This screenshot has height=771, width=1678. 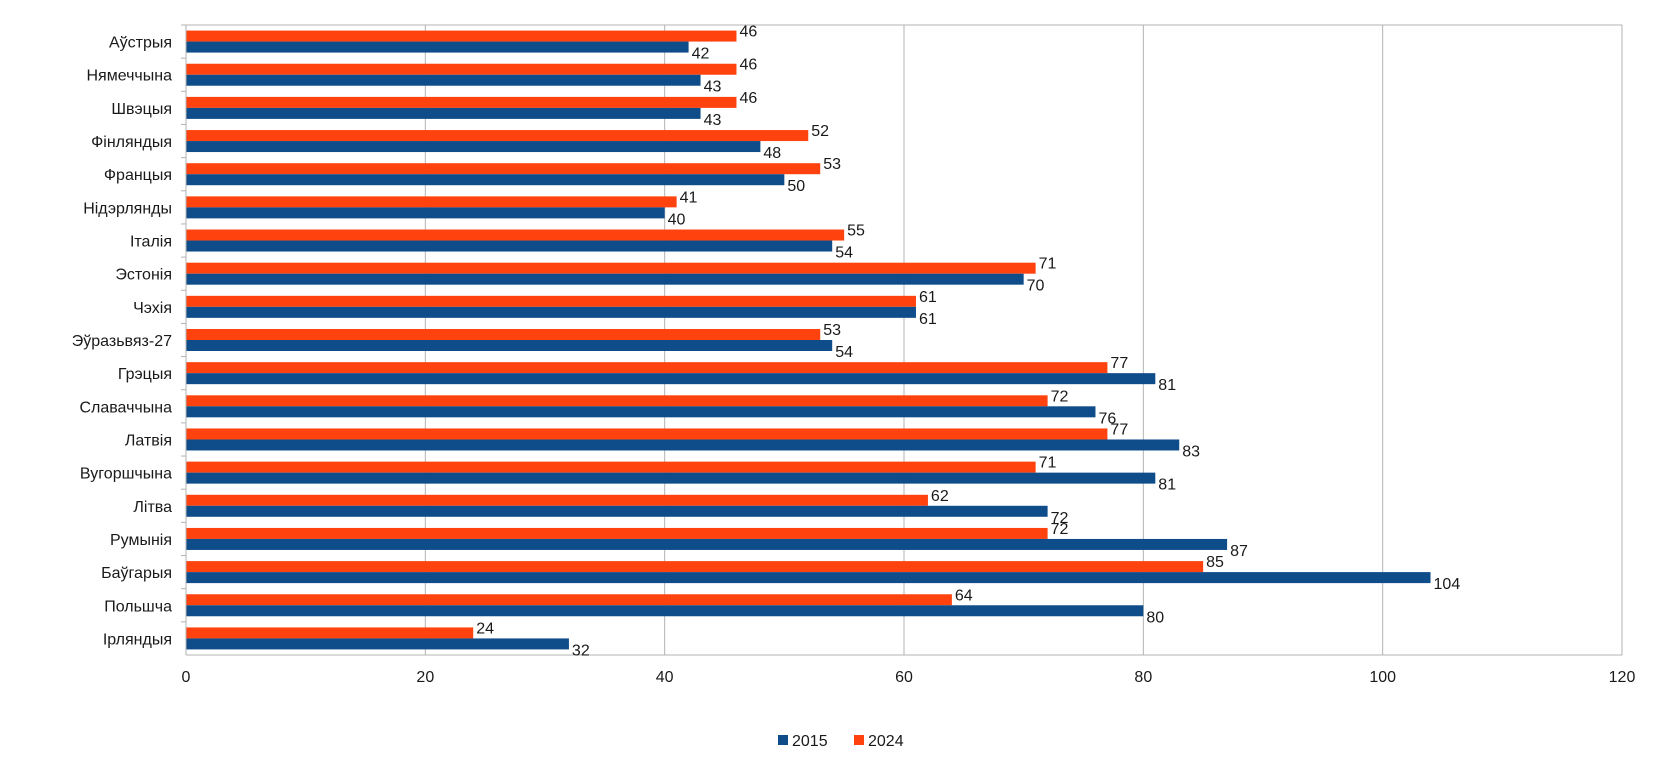 I want to click on data-label-2024-13: 77, so click(x=1119, y=429).